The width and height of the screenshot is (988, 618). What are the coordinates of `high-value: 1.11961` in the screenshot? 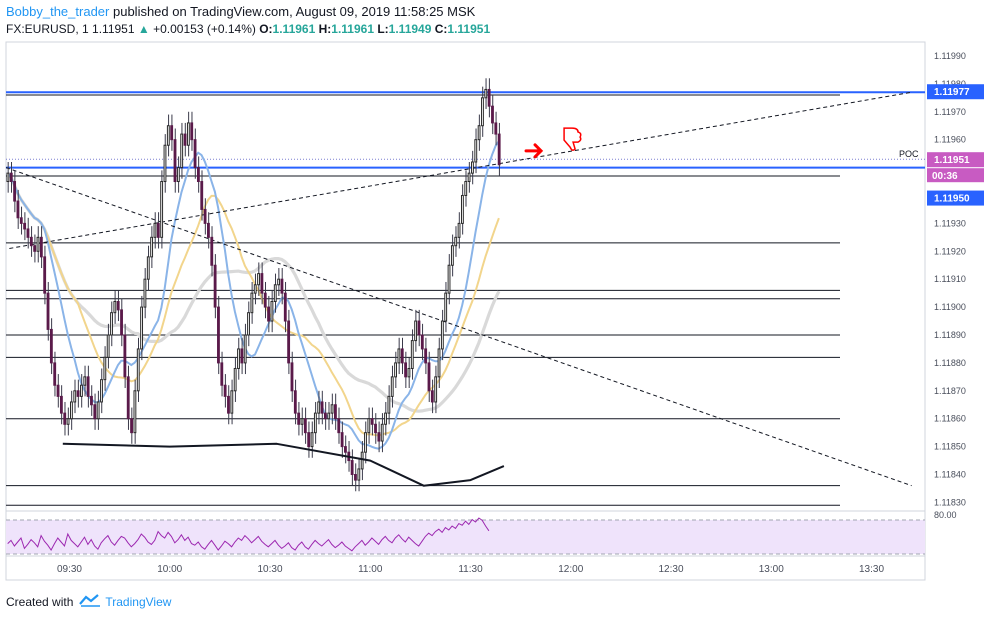 It's located at (352, 29).